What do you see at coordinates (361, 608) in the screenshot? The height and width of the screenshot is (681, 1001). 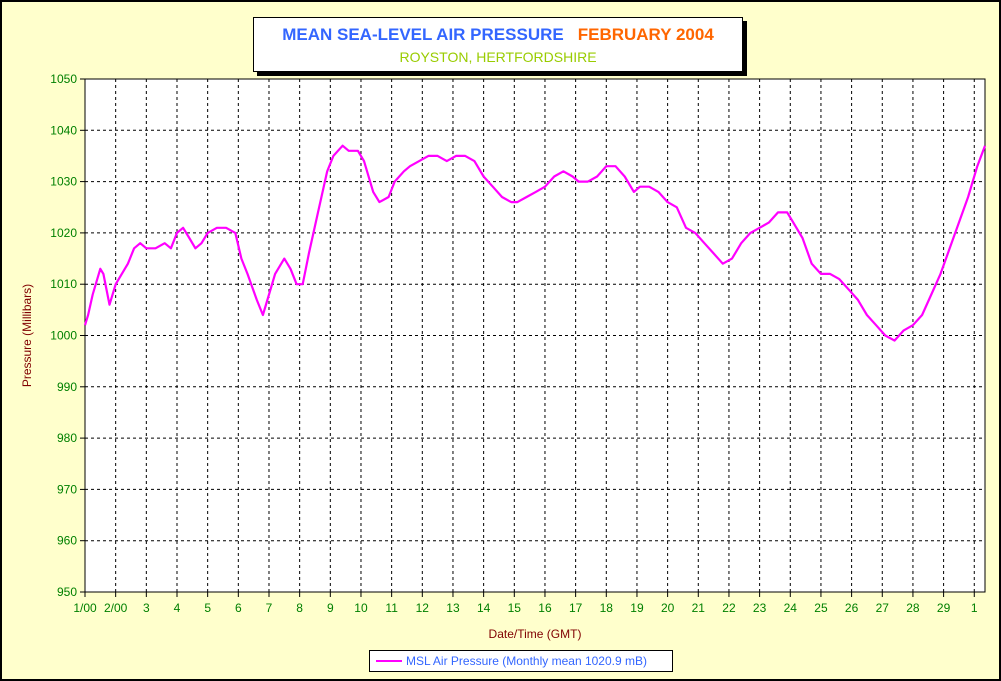 I see `x-tick-label: 10` at bounding box center [361, 608].